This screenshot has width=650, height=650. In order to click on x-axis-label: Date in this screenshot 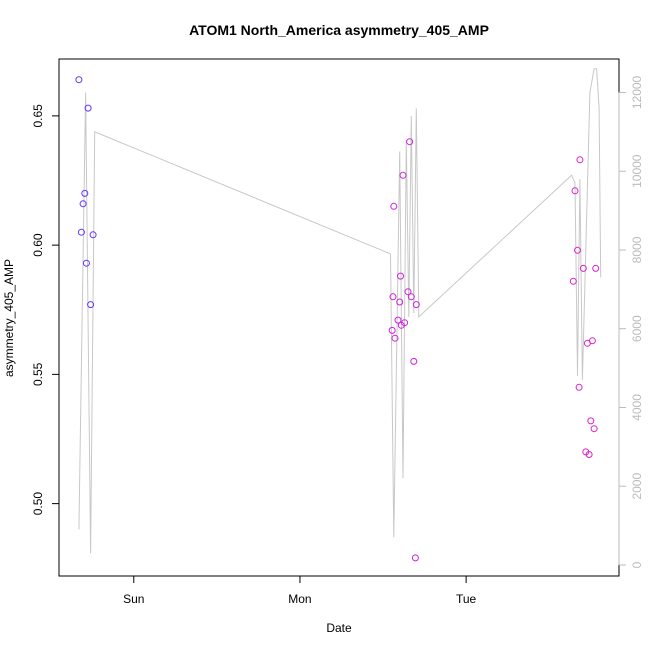, I will do `click(339, 628)`.